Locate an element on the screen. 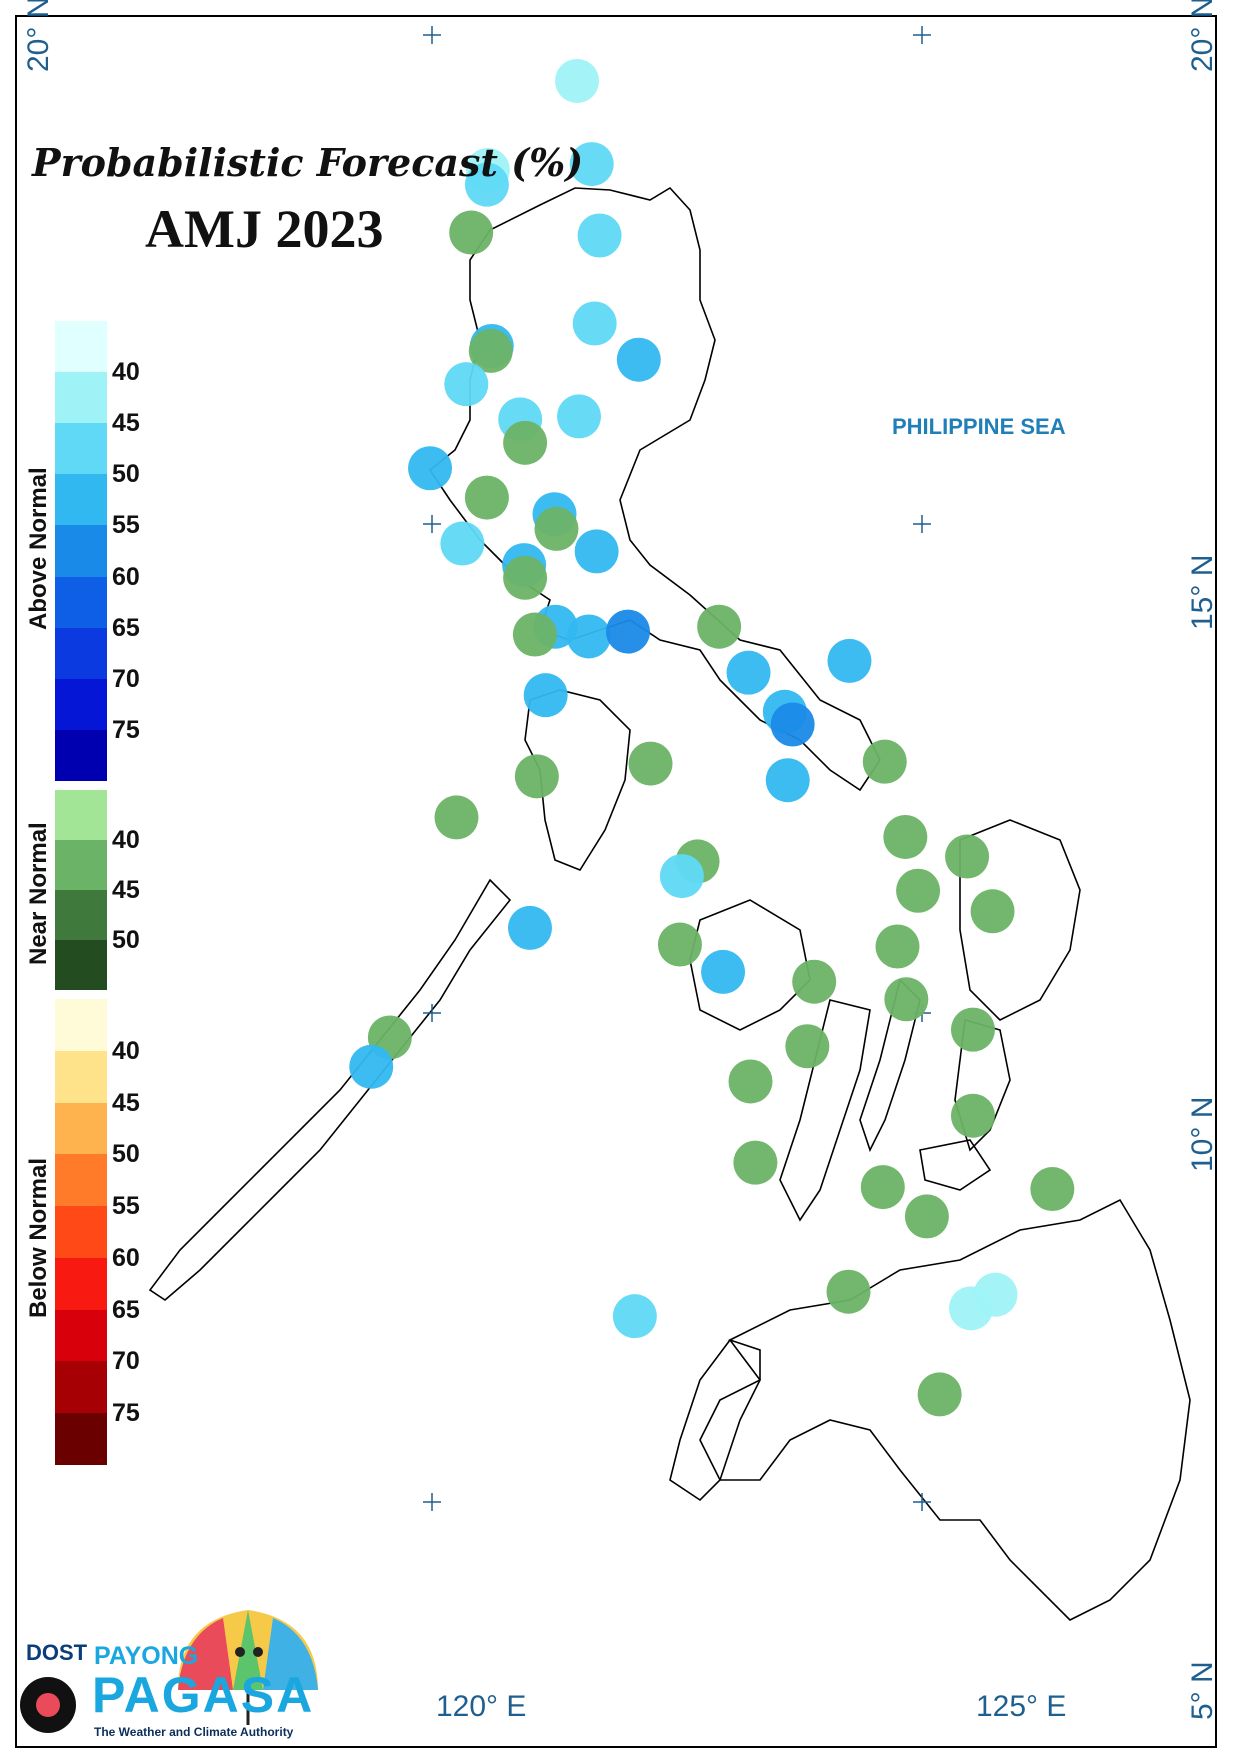 The width and height of the screenshot is (1241, 1753). lat-label-5: 5° N is located at coordinates (1202, 1690).